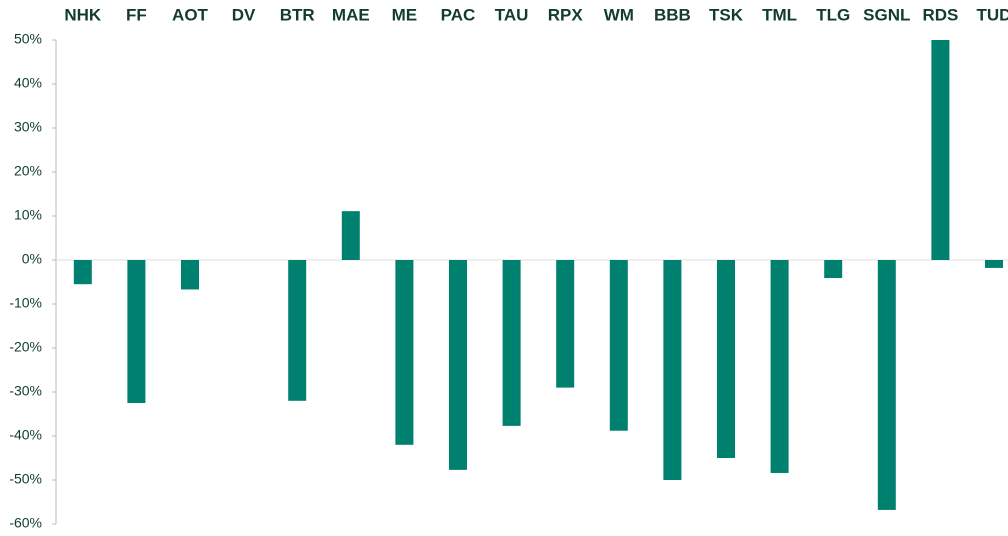 The height and width of the screenshot is (536, 1008). What do you see at coordinates (25, 435) in the screenshot?
I see `y-tick-label: -40%` at bounding box center [25, 435].